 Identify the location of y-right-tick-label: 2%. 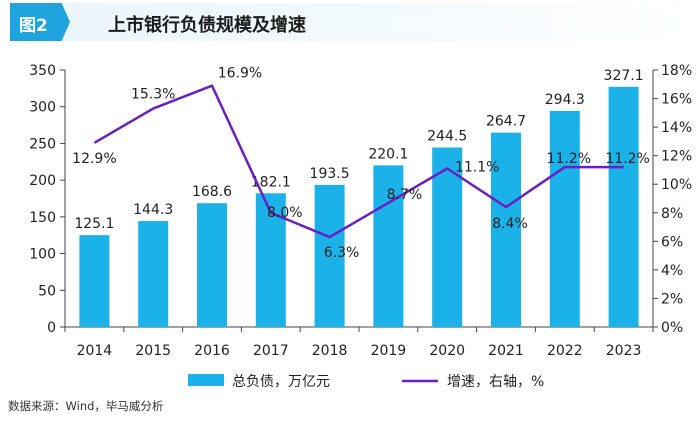
(672, 299).